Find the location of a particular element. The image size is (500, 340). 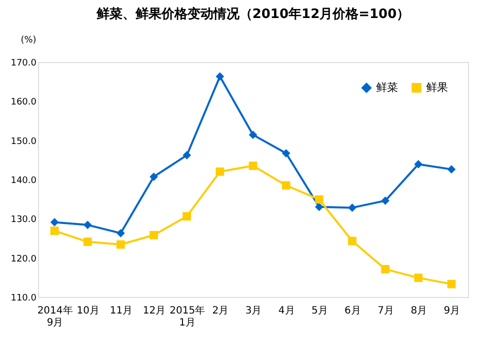

y-tick-label: 140.0 is located at coordinates (23, 181).